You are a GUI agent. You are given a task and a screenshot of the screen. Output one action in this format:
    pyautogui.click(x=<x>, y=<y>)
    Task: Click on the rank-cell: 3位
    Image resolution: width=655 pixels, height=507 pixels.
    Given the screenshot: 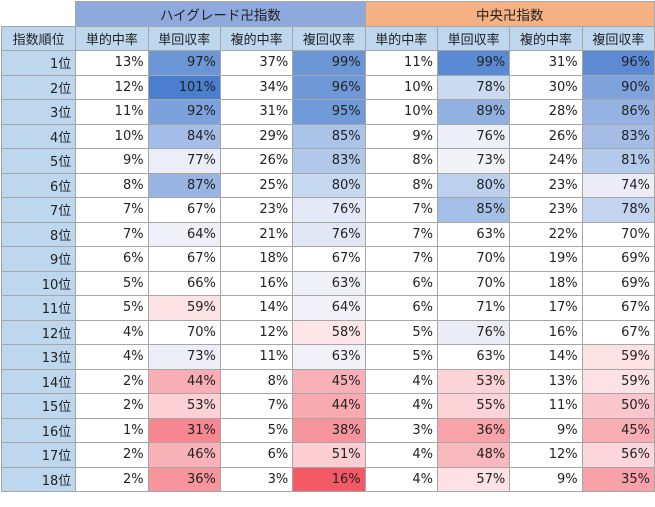 What is the action you would take?
    pyautogui.click(x=38, y=112)
    